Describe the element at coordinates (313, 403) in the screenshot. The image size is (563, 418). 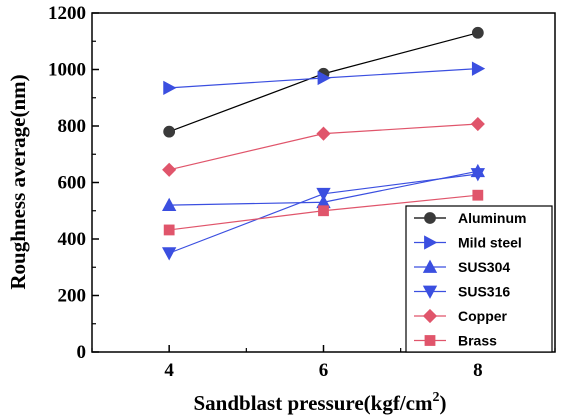
I see `x-axis-title-main: Sandblast pressure(kgf/cm` at that location.